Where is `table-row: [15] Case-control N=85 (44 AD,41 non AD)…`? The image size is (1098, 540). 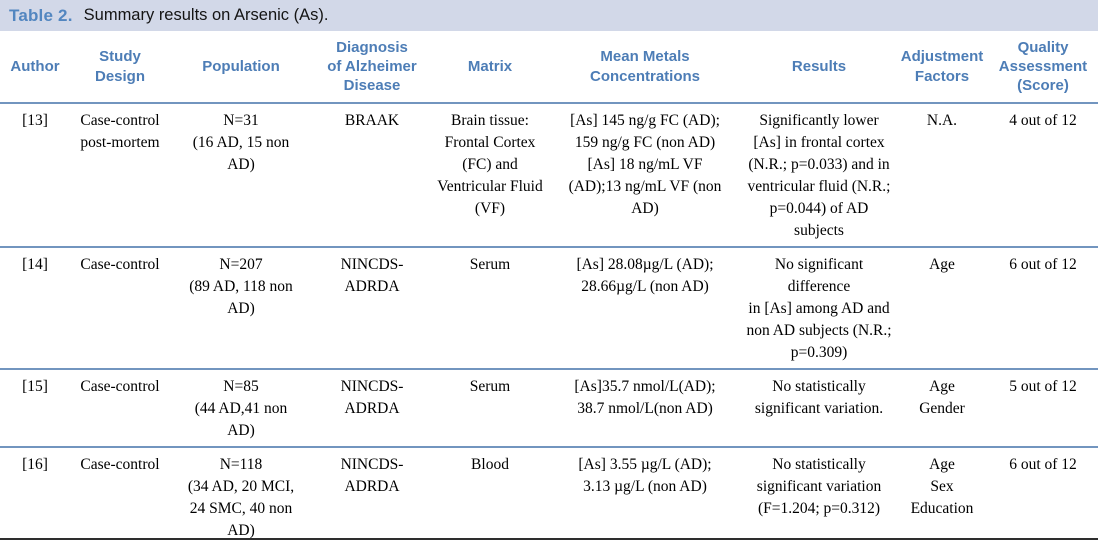 table-row: [15] Case-control N=85 (44 AD,41 non AD)… is located at coordinates (549, 408).